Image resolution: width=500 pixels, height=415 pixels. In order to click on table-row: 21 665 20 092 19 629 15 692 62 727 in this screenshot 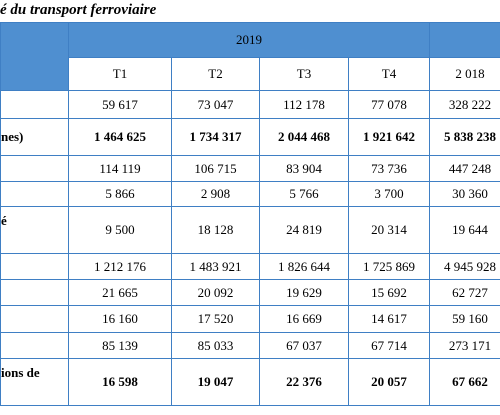, I will do `click(250, 292)`.